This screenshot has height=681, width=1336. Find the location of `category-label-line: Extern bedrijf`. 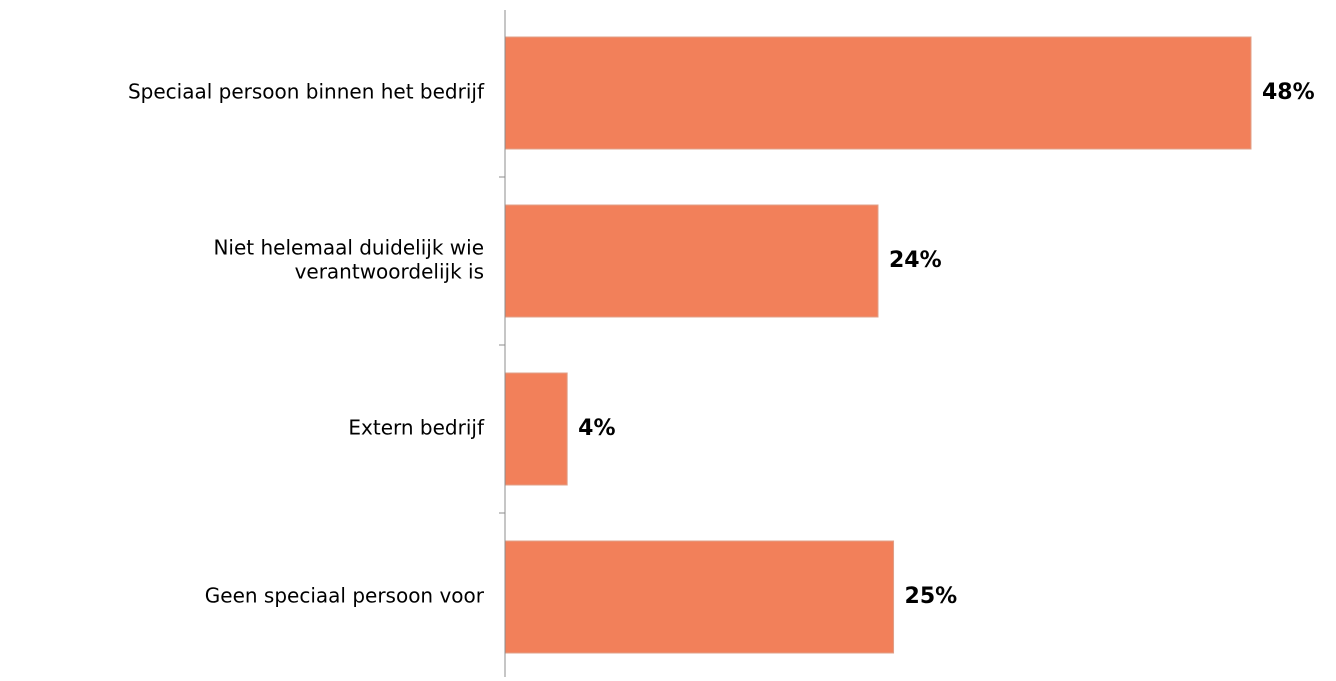

category-label-line: Extern bedrijf is located at coordinates (416, 428).